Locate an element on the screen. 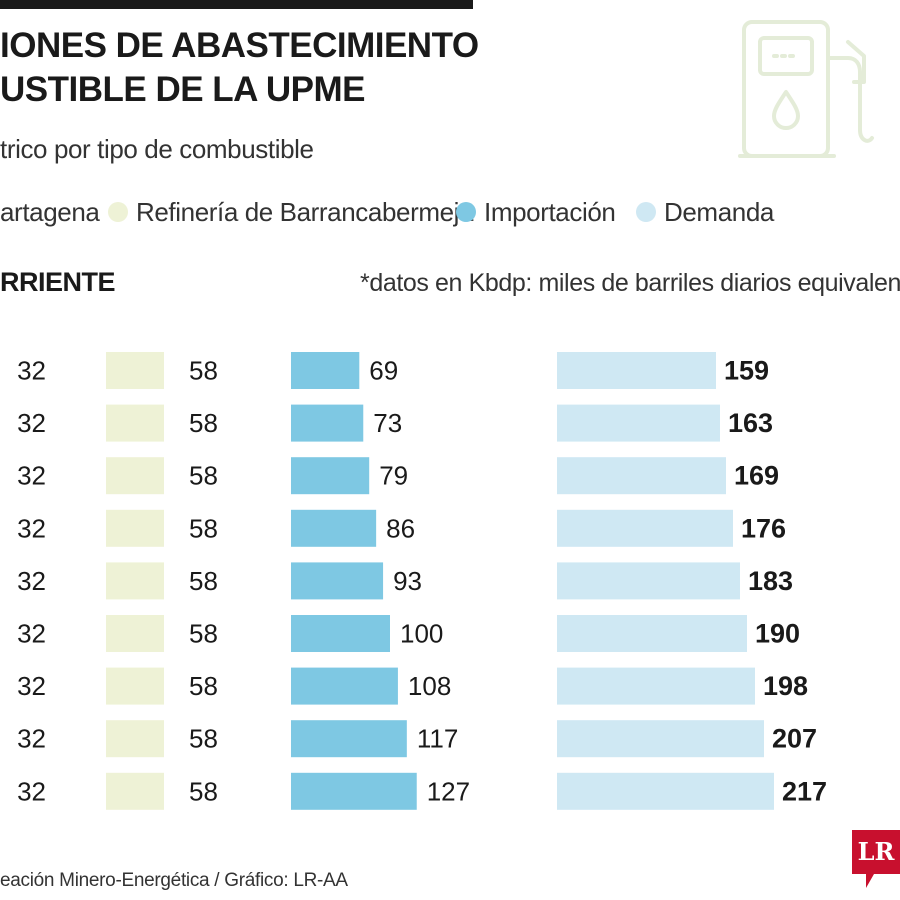 The width and height of the screenshot is (900, 900). value-label-importacion: 108 is located at coordinates (429, 686).